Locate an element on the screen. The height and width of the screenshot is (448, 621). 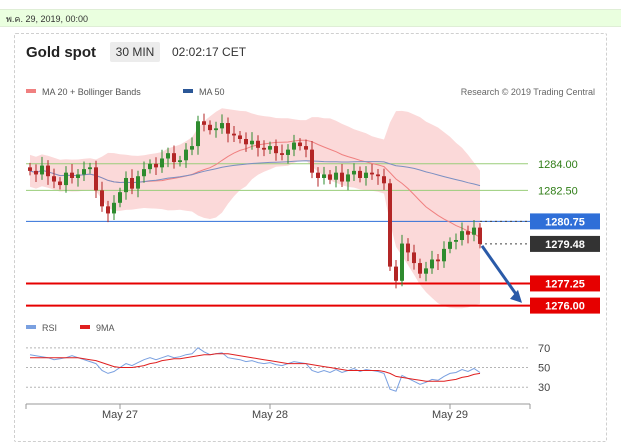
forecast-arrow-head is located at coordinates (516, 296).